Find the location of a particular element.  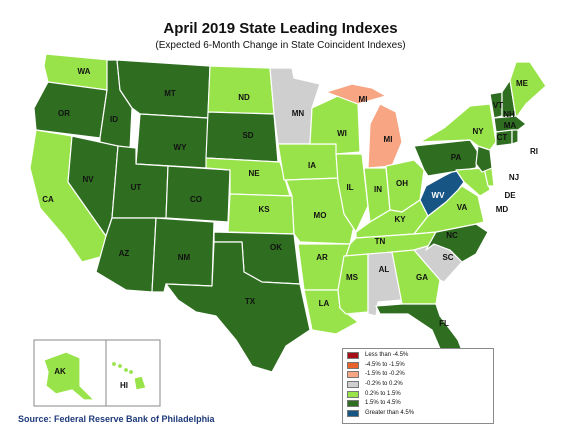

state-label-mo: MO is located at coordinates (320, 215).